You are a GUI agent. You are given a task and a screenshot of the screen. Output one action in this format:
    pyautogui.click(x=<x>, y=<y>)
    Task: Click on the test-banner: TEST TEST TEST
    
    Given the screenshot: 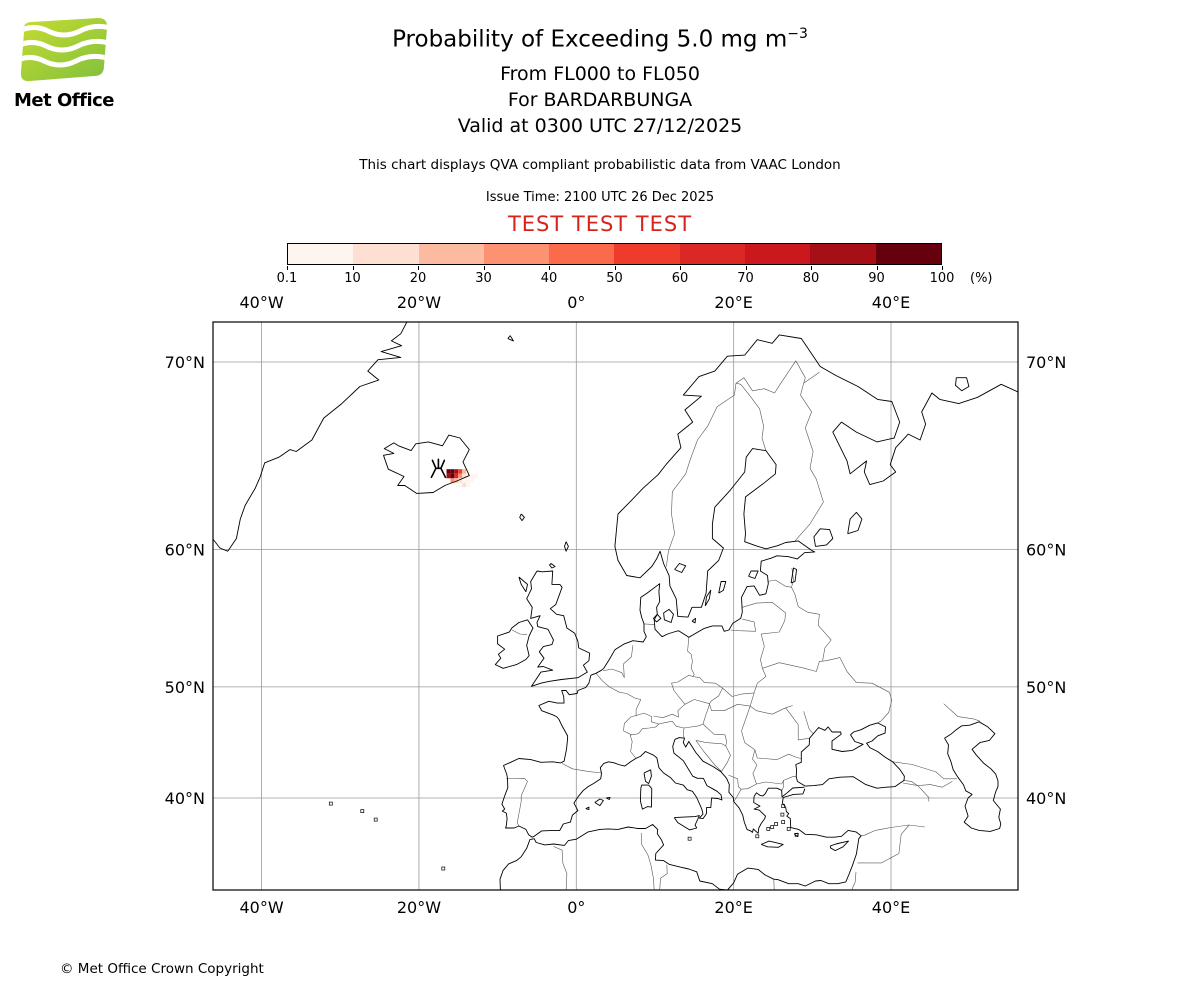 What is the action you would take?
    pyautogui.click(x=600, y=224)
    